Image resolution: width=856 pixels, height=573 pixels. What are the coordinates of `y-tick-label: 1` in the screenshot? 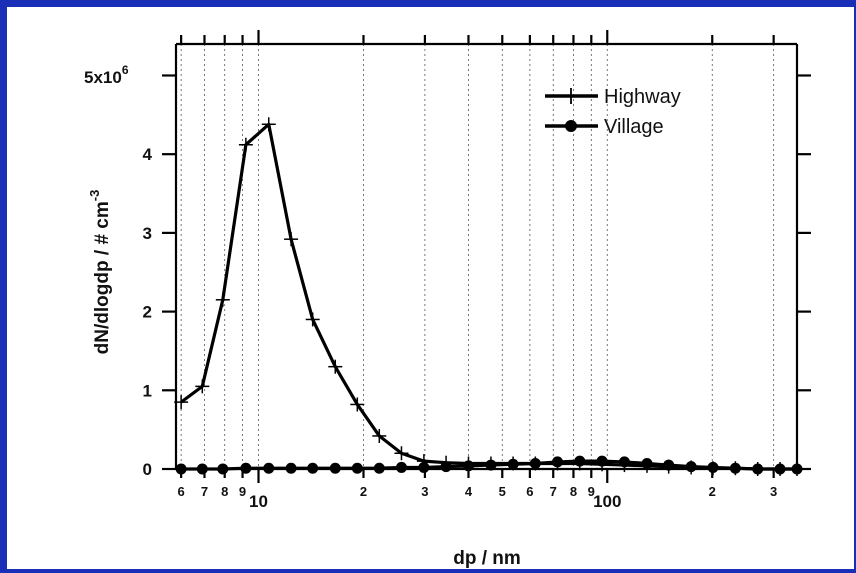 It's located at (147, 390).